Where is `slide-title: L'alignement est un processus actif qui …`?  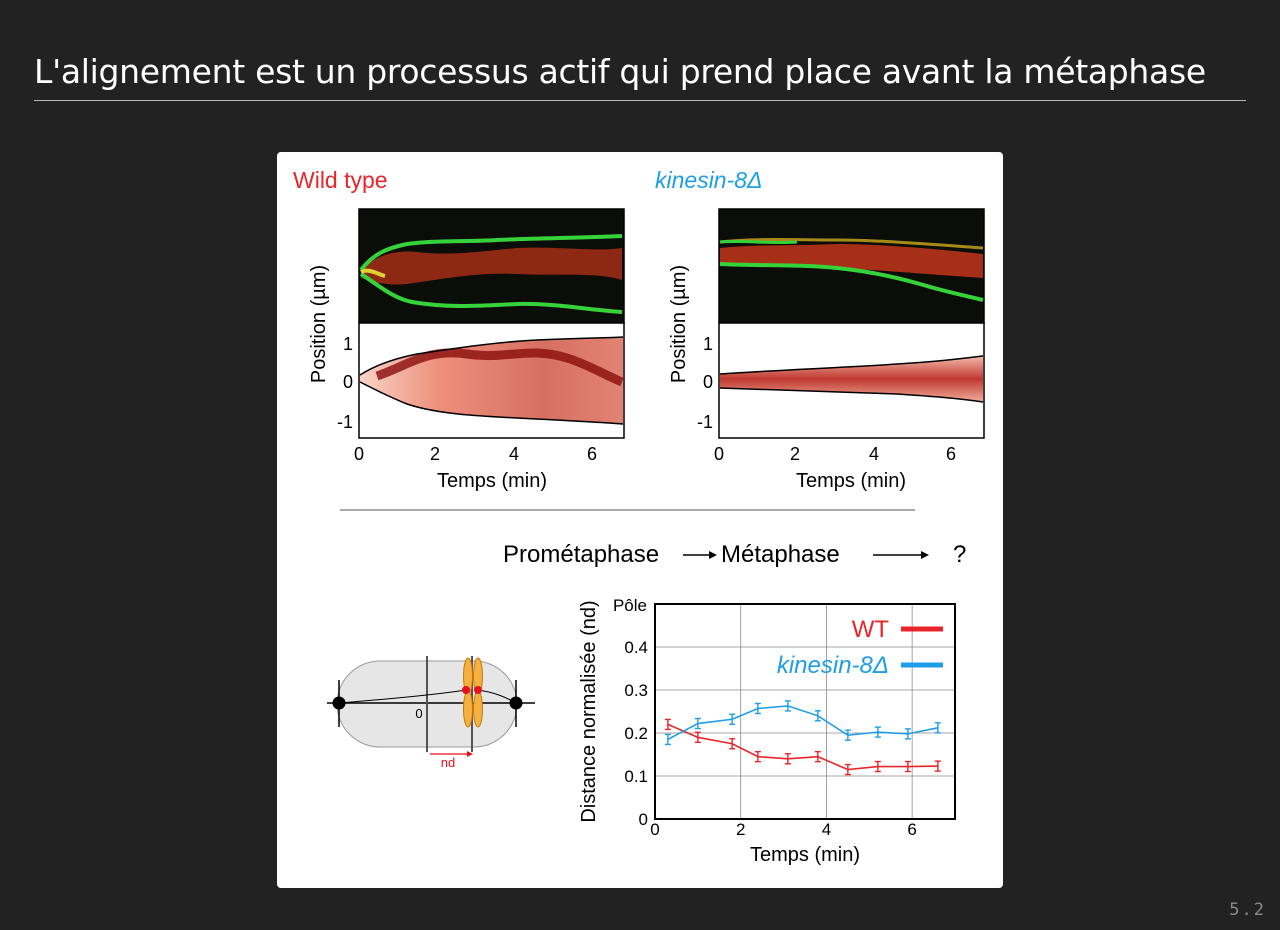 slide-title: L'alignement est un processus actif qui … is located at coordinates (620, 71).